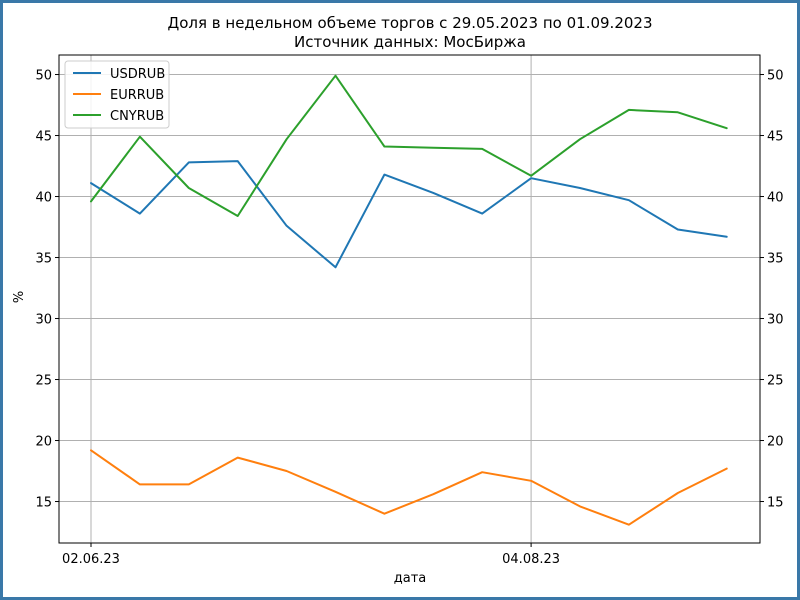  Describe the element at coordinates (91, 559) in the screenshot. I see `x-tick-label: 02.06.23` at that location.